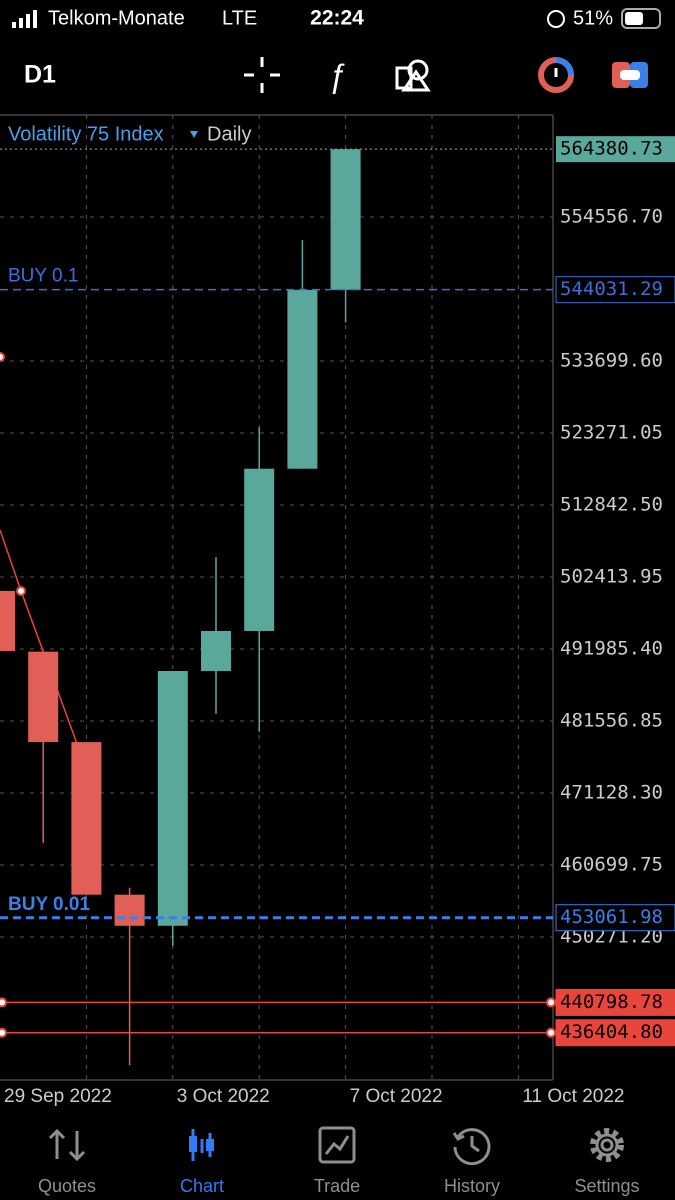  I want to click on tab-label: Trade, so click(337, 1186).